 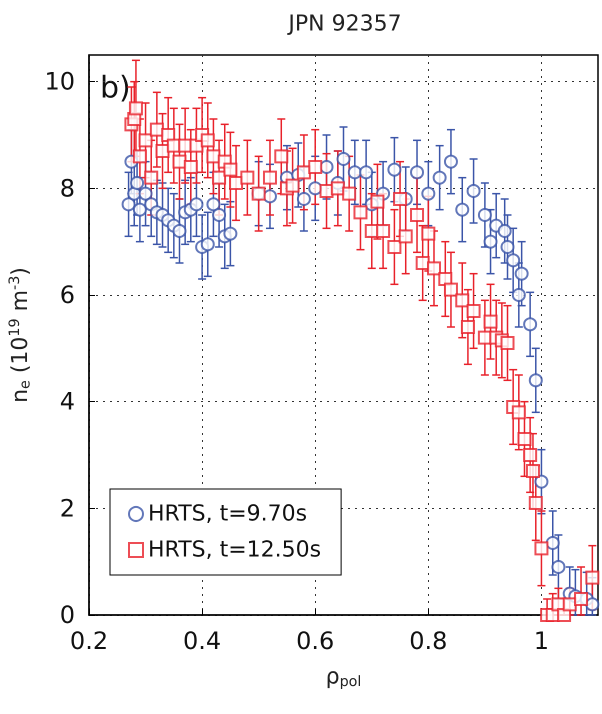 I want to click on annotation: b), so click(x=115, y=88).